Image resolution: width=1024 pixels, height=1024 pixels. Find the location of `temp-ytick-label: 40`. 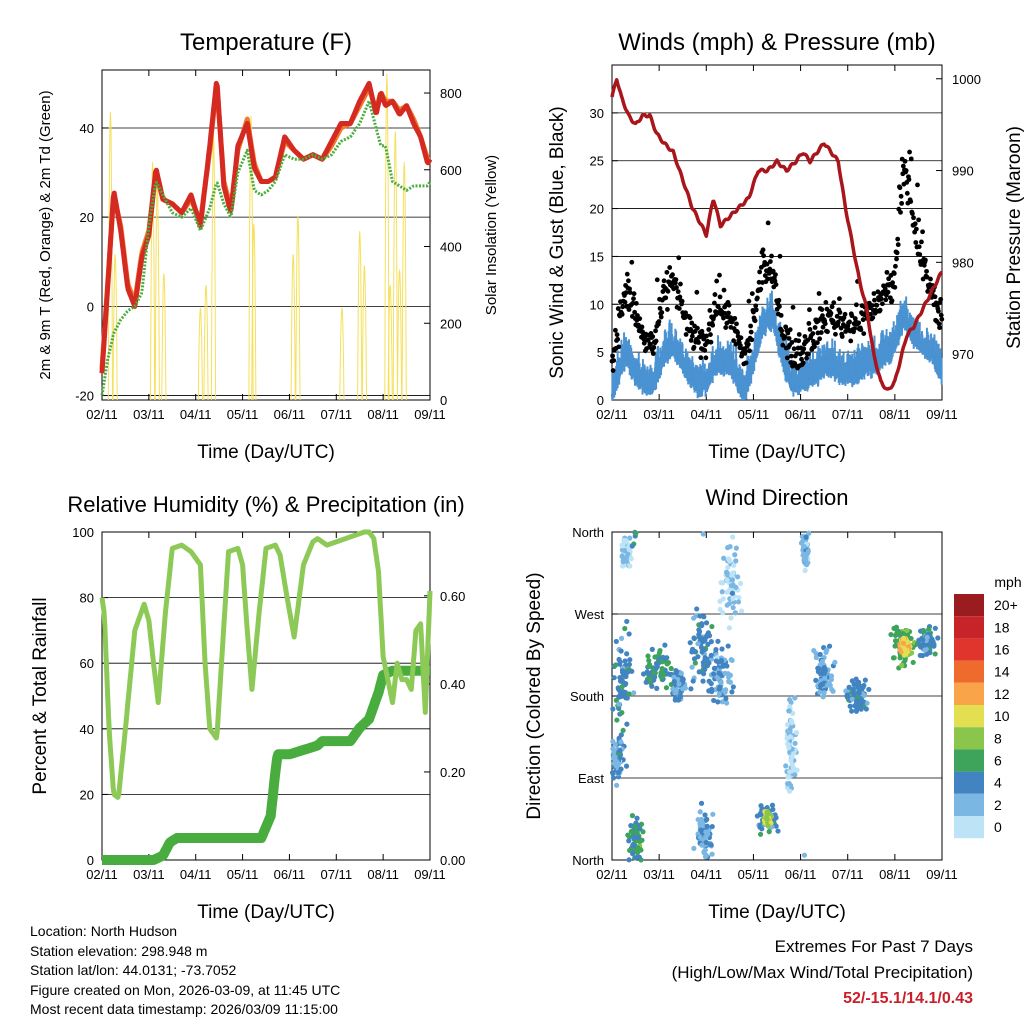

temp-ytick-label: 40 is located at coordinates (87, 128).